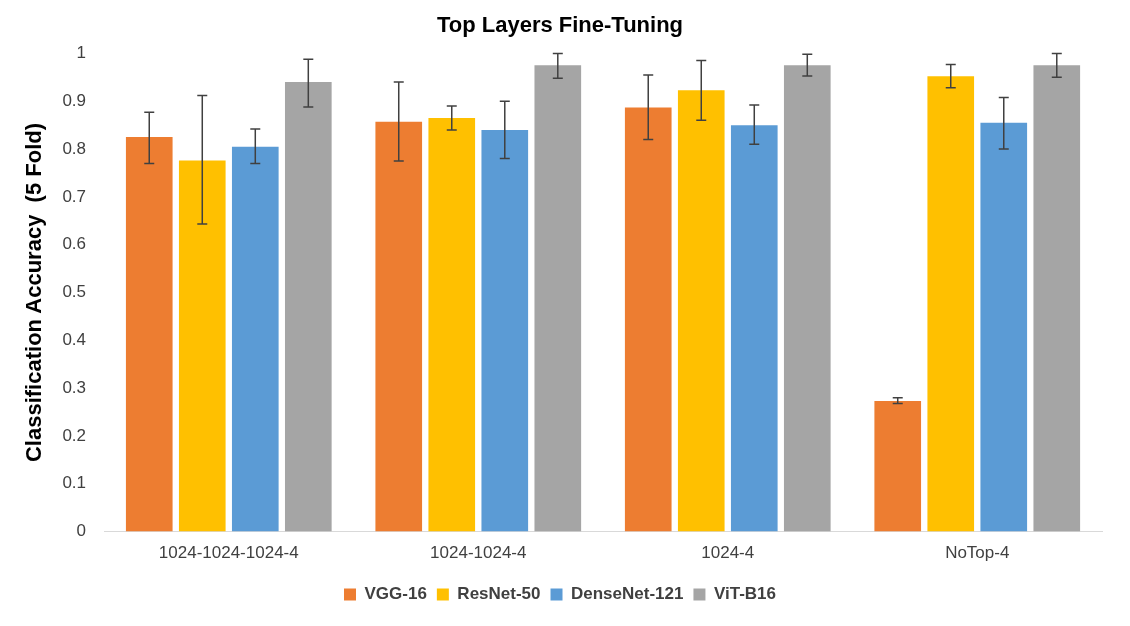  Describe the element at coordinates (74, 340) in the screenshot. I see `y-tick-label: 0.4` at that location.